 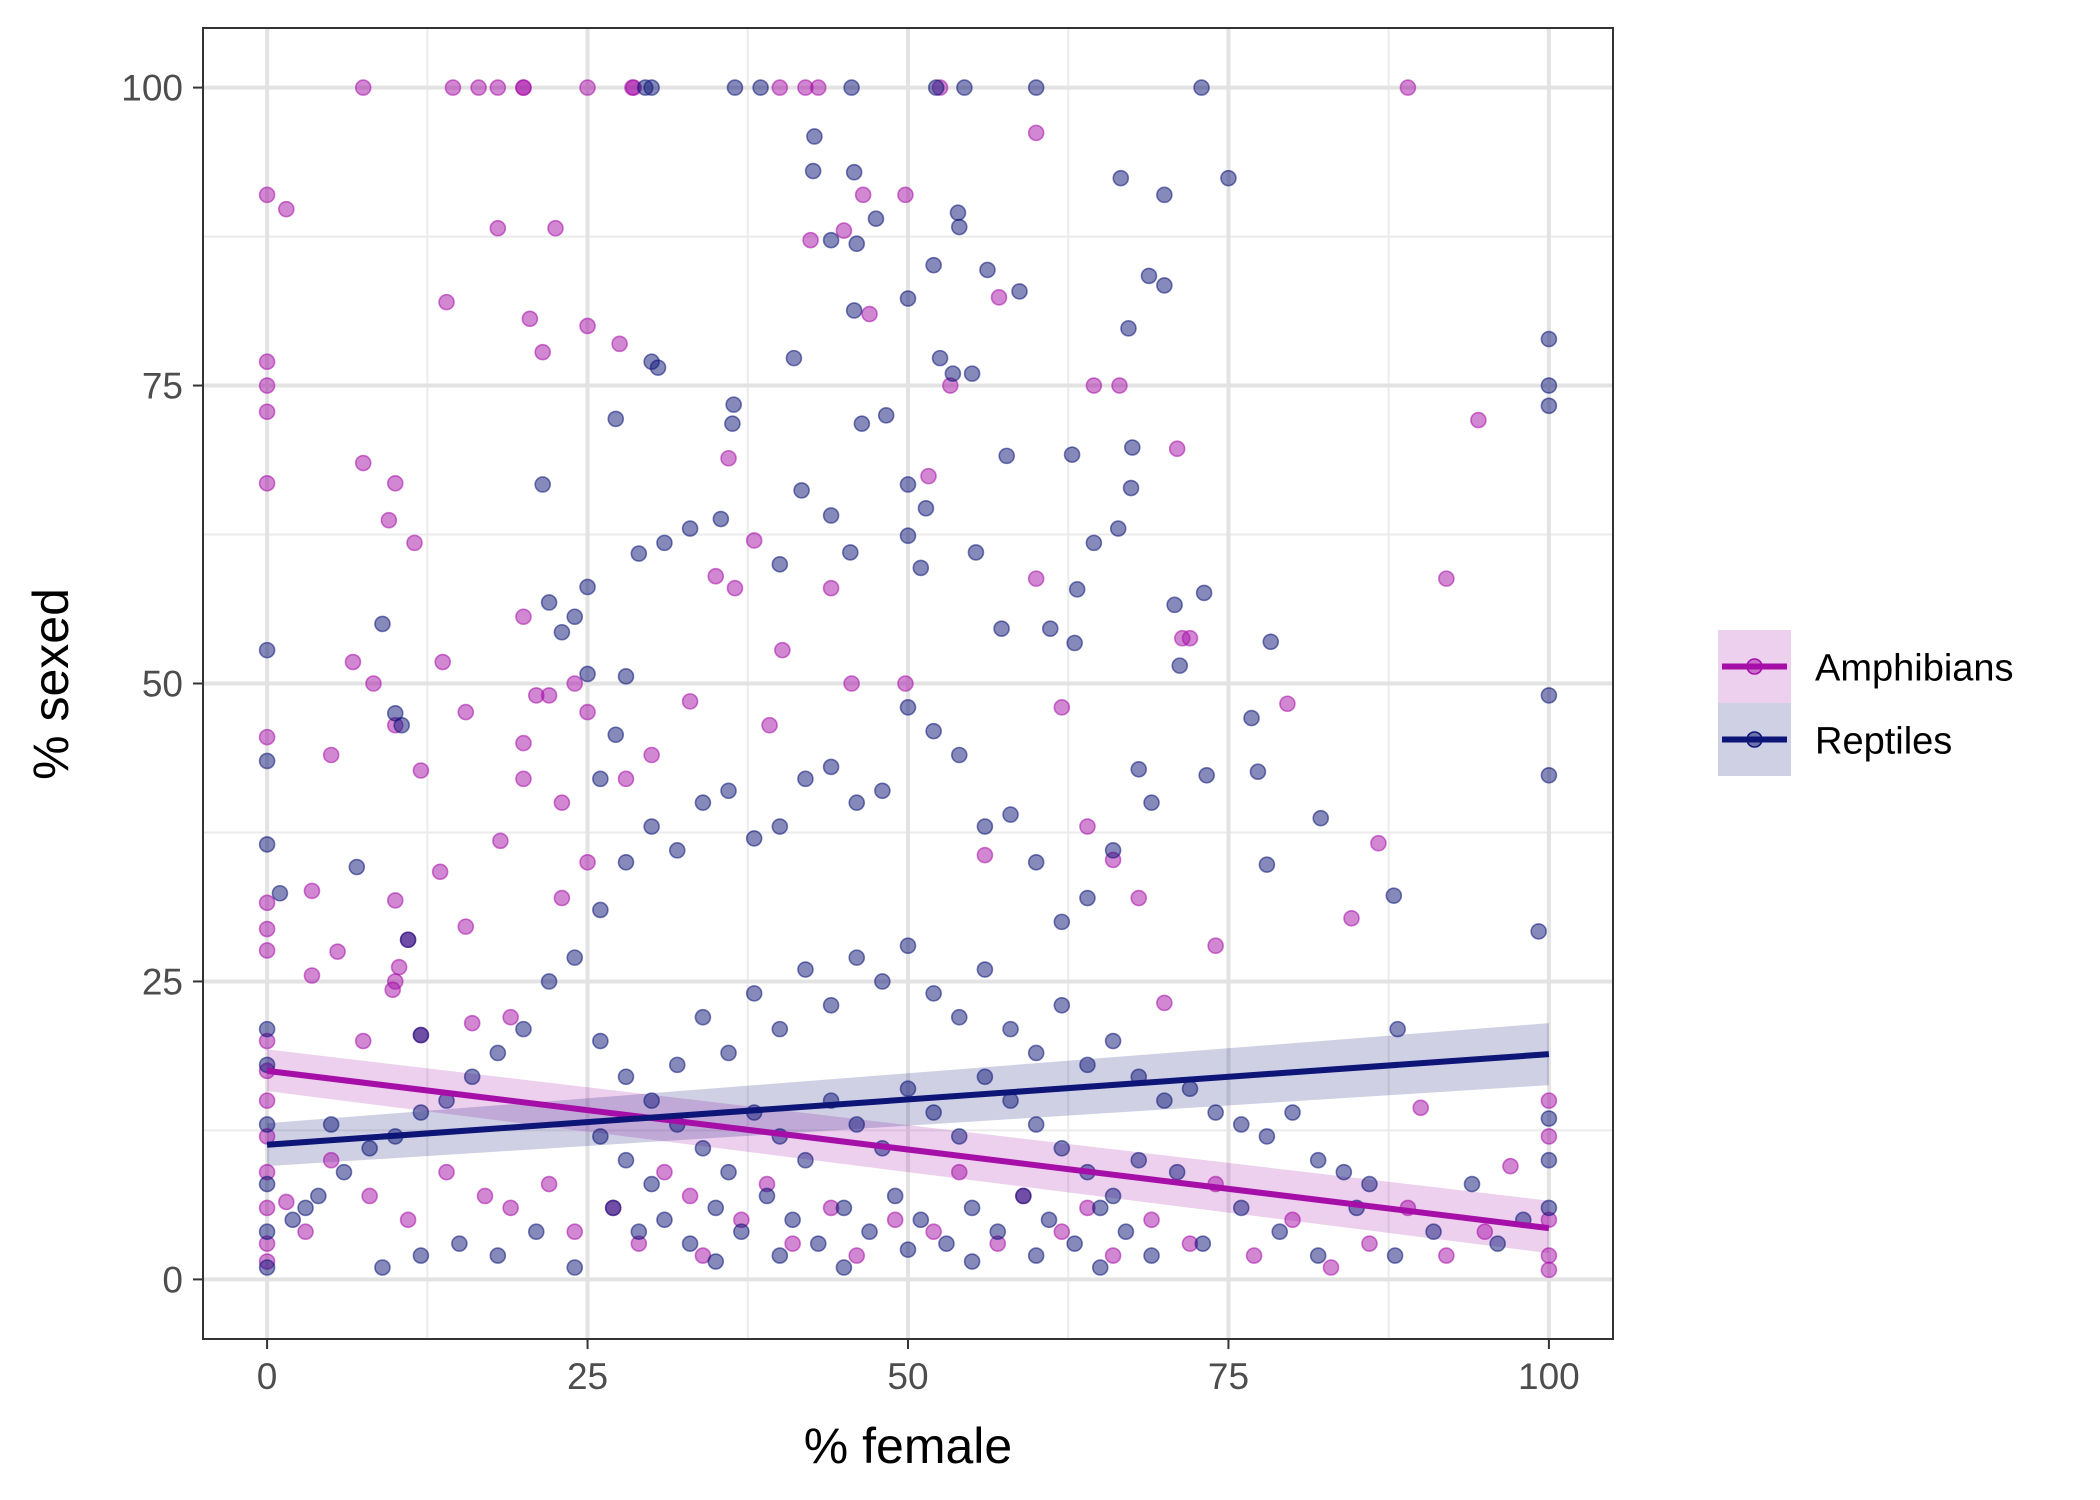 What do you see at coordinates (1549, 1376) in the screenshot?
I see `x-tick-label: 100` at bounding box center [1549, 1376].